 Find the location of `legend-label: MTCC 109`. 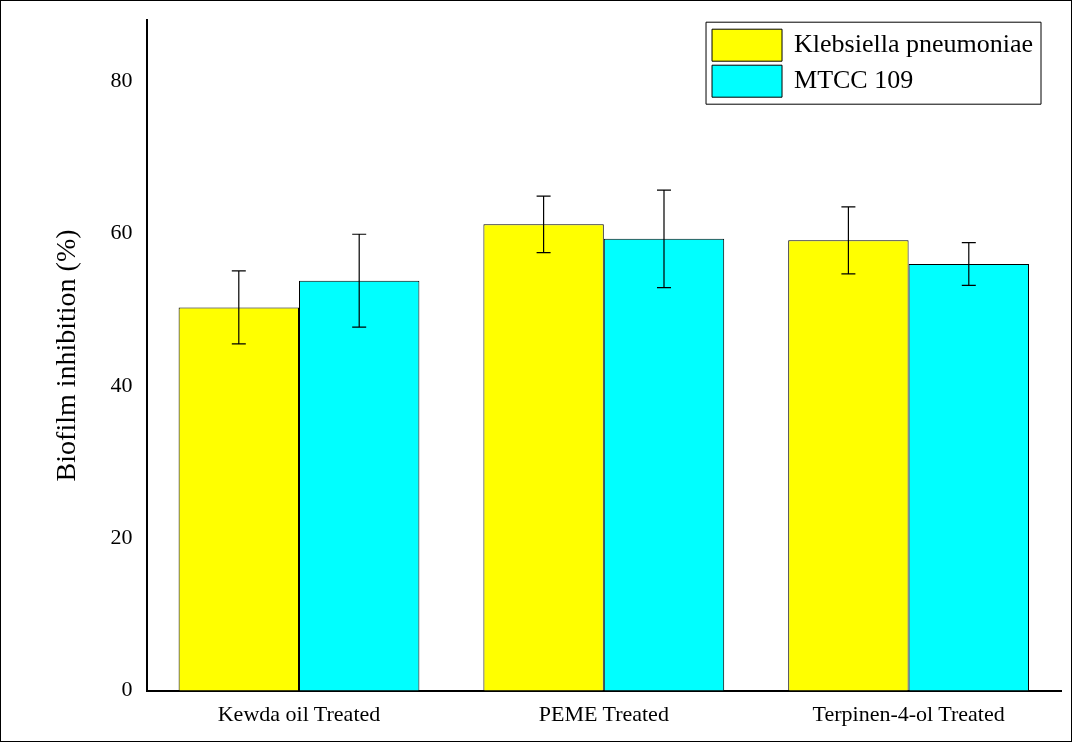

legend-label: MTCC 109 is located at coordinates (854, 80).